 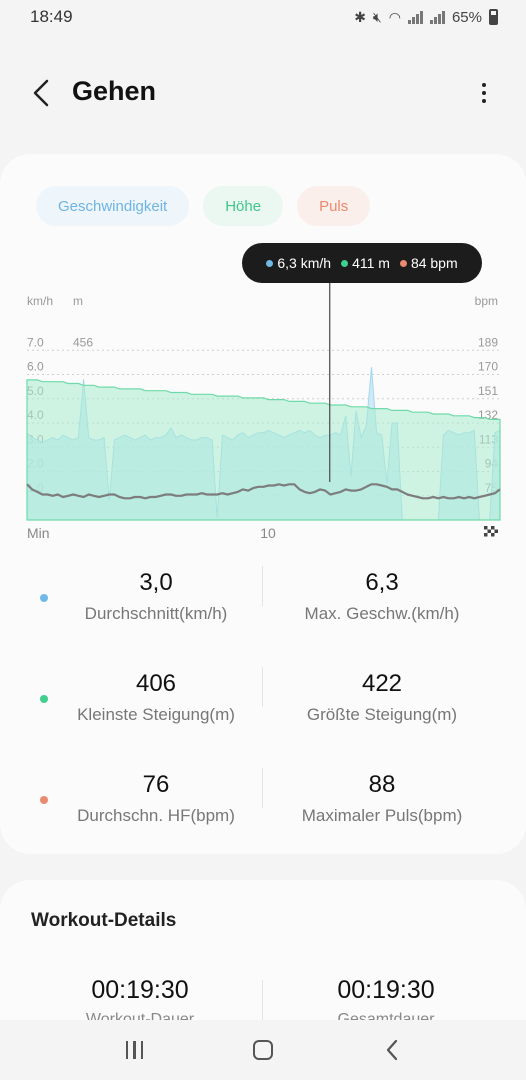 I want to click on page-title: Gehen, so click(x=114, y=91).